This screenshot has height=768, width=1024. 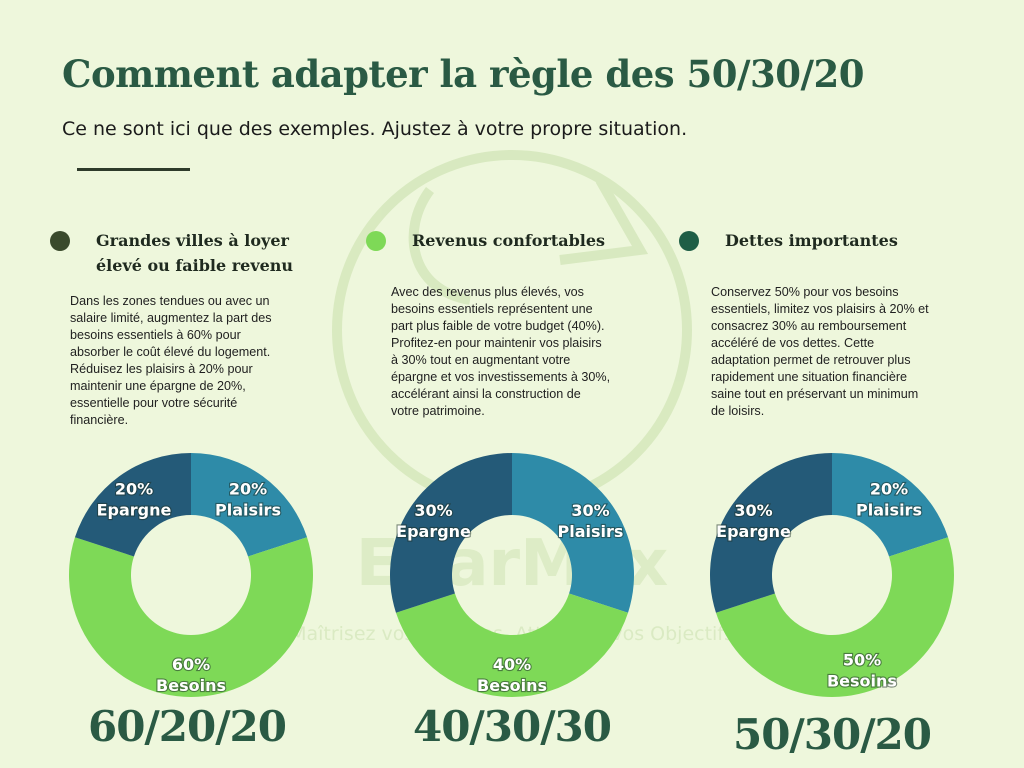 What do you see at coordinates (438, 411) in the screenshot?
I see `desc-line: votre patrimoine.` at bounding box center [438, 411].